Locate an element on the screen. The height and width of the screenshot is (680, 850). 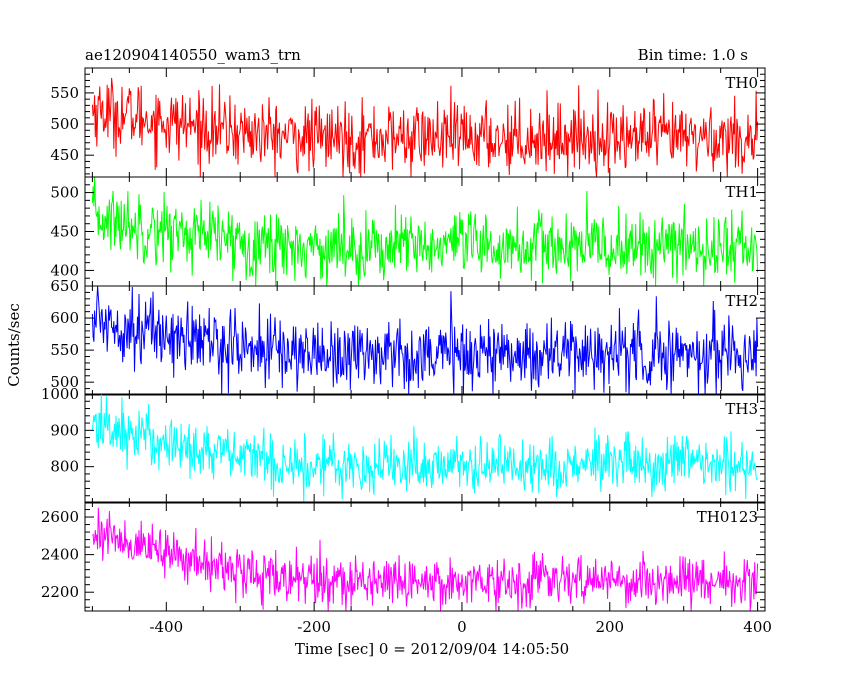
bin-time-label: Bin time: 1.0 s is located at coordinates (693, 55).